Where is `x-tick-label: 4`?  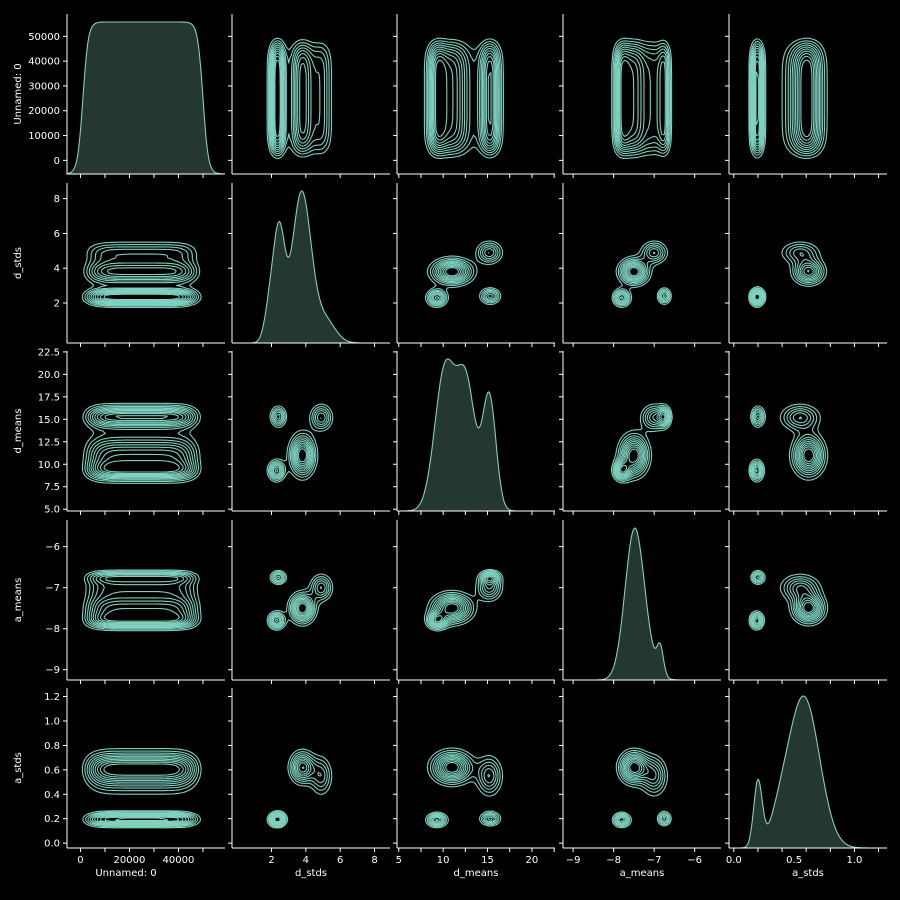
x-tick-label: 4 is located at coordinates (306, 860).